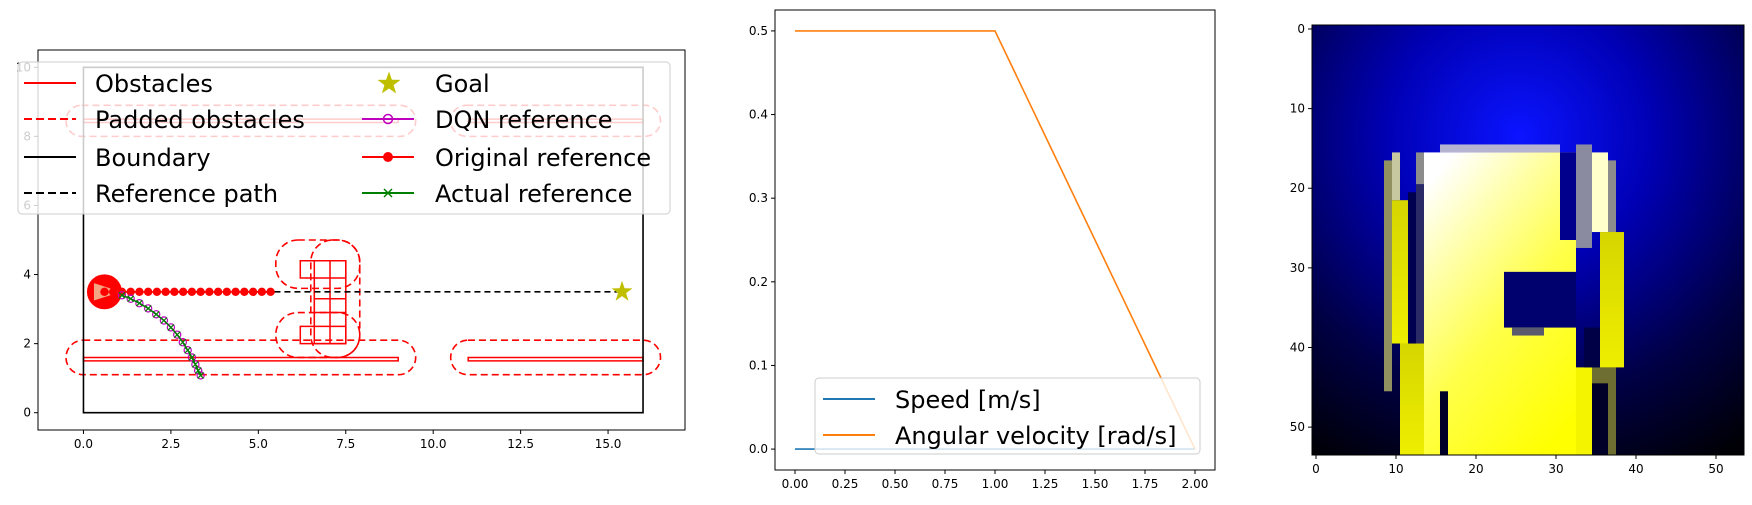 The width and height of the screenshot is (1752, 505). What do you see at coordinates (1388, 276) in the screenshot?
I see `hm-padding-left-outer` at bounding box center [1388, 276].